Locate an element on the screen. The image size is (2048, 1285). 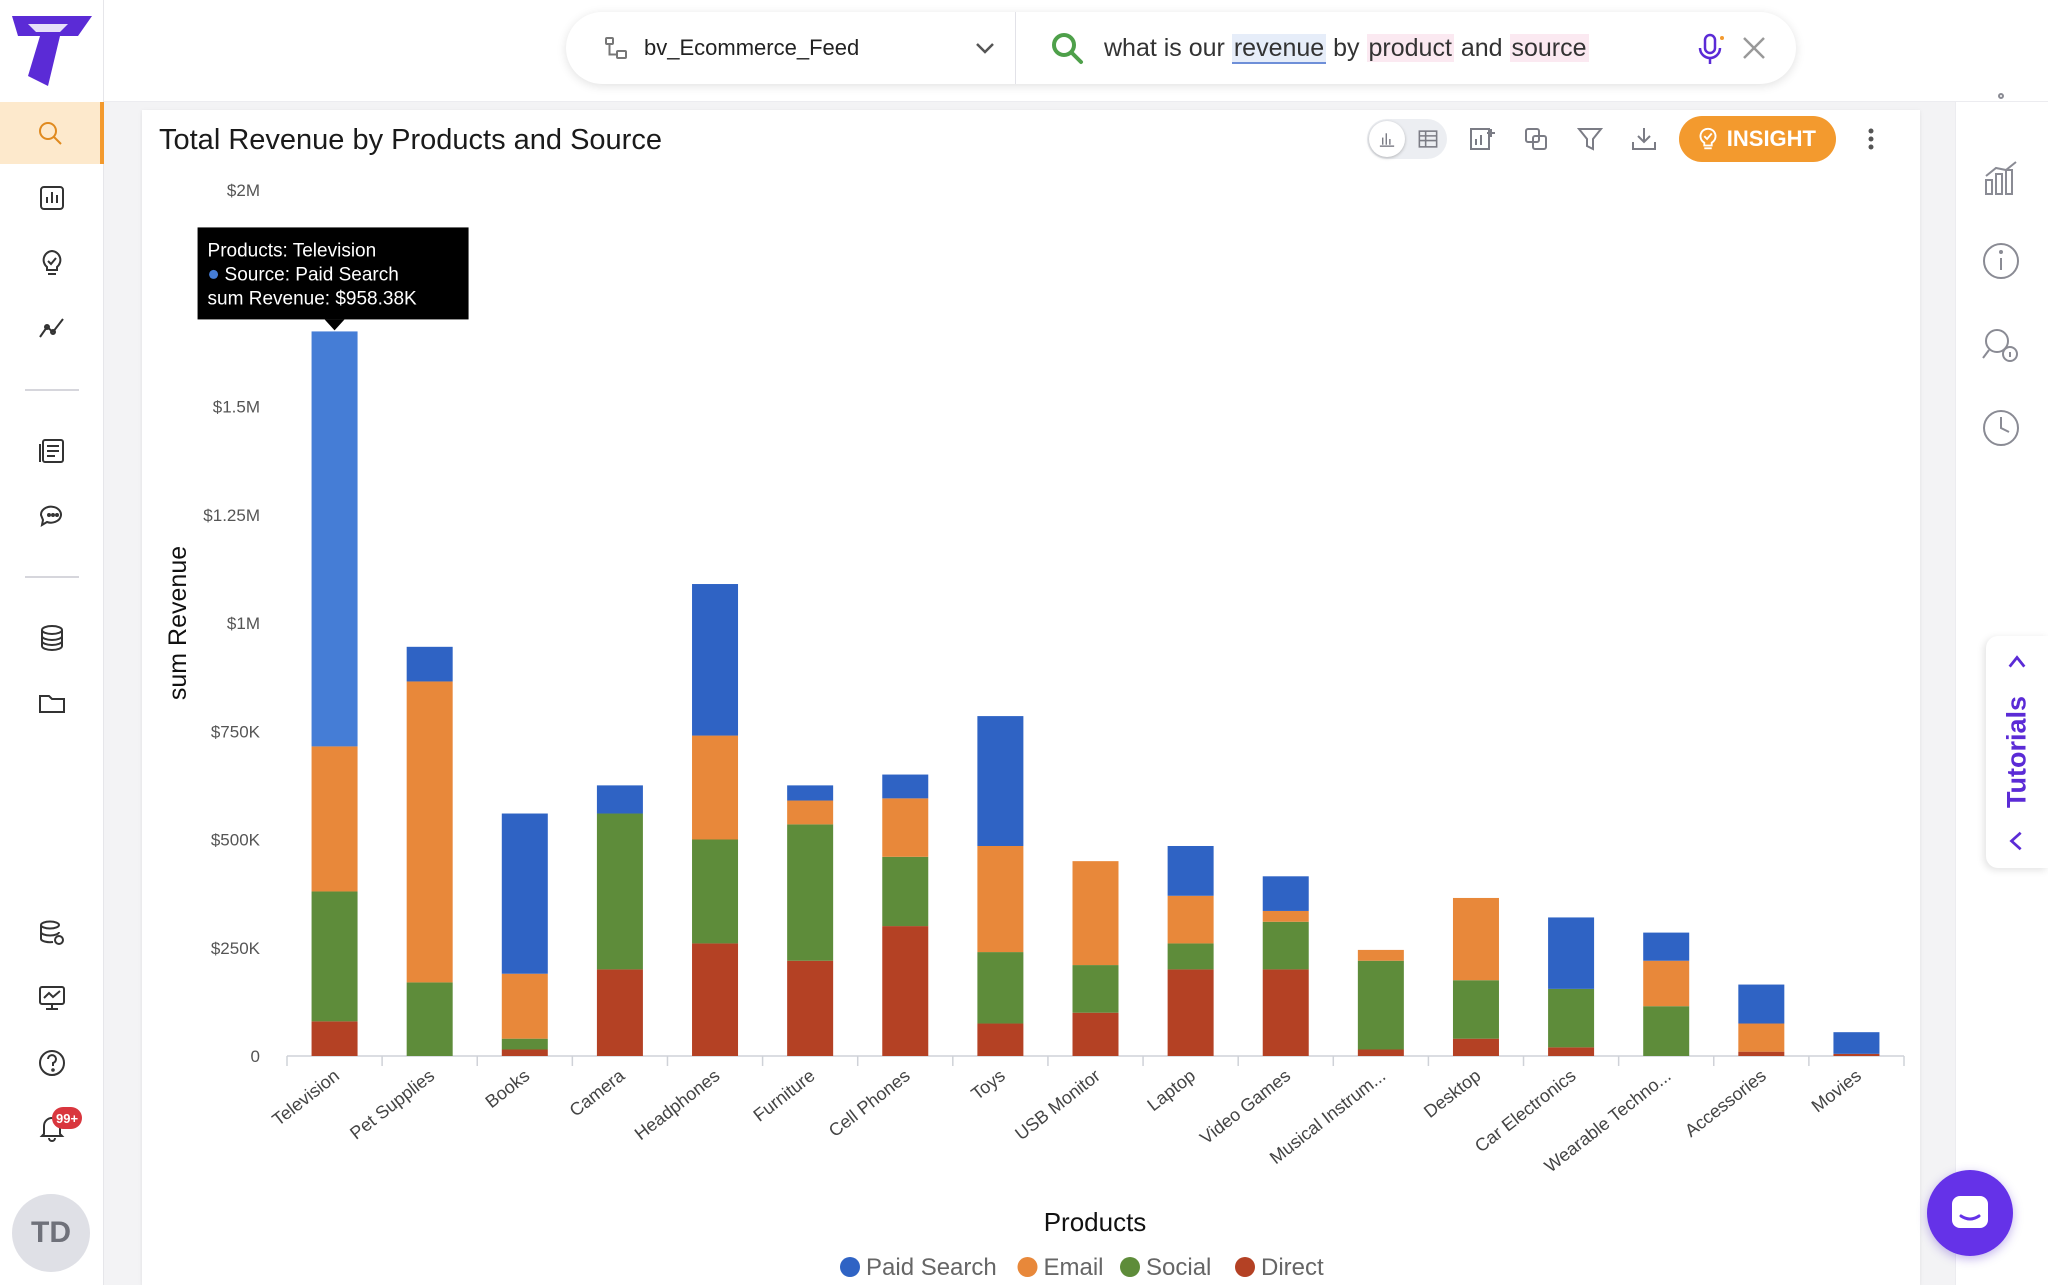
chevron-left-icon is located at coordinates (2015, 841).